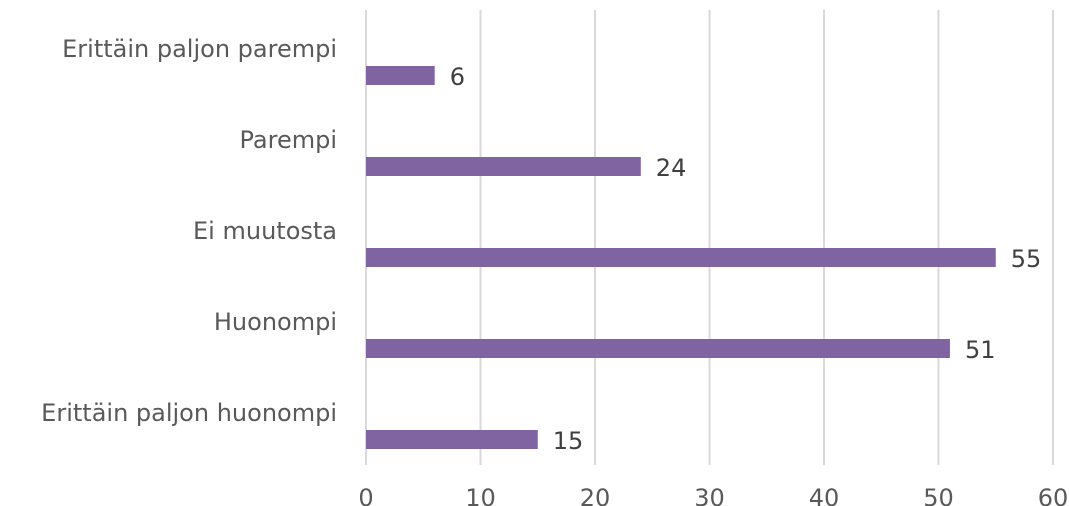 The image size is (1069, 506). What do you see at coordinates (289, 140) in the screenshot?
I see `category-label: Parempi` at bounding box center [289, 140].